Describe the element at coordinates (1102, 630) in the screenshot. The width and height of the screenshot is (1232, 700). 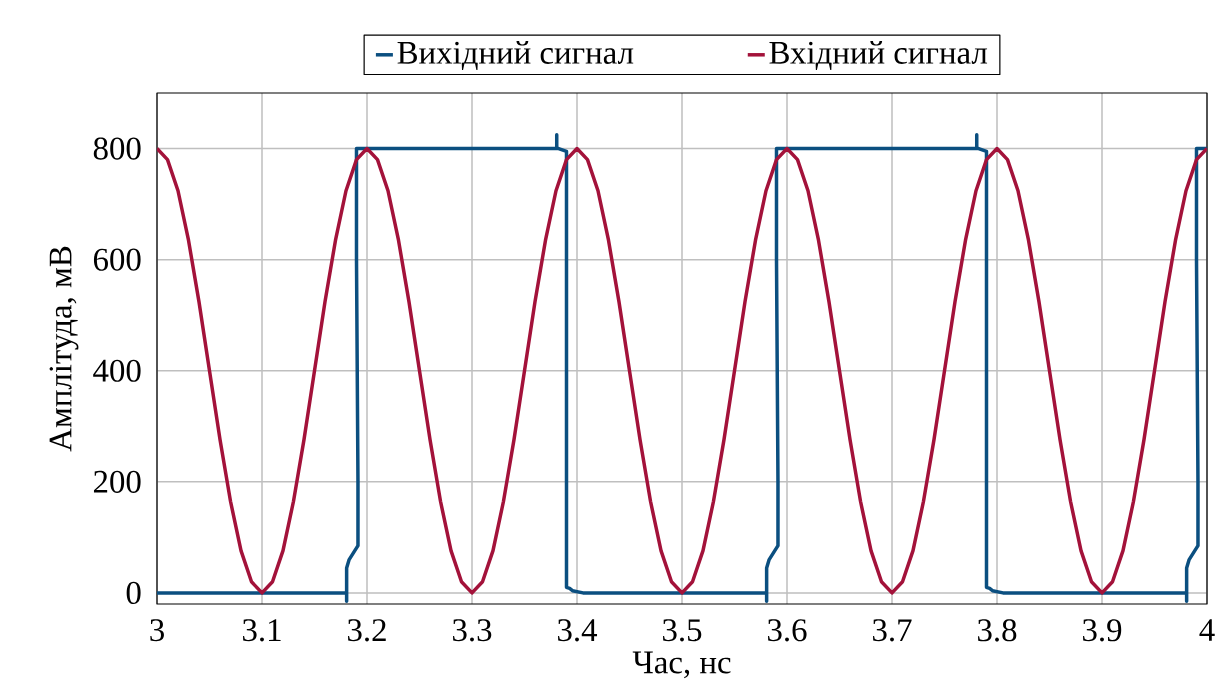
I see `x-tick-label: 3.9` at that location.